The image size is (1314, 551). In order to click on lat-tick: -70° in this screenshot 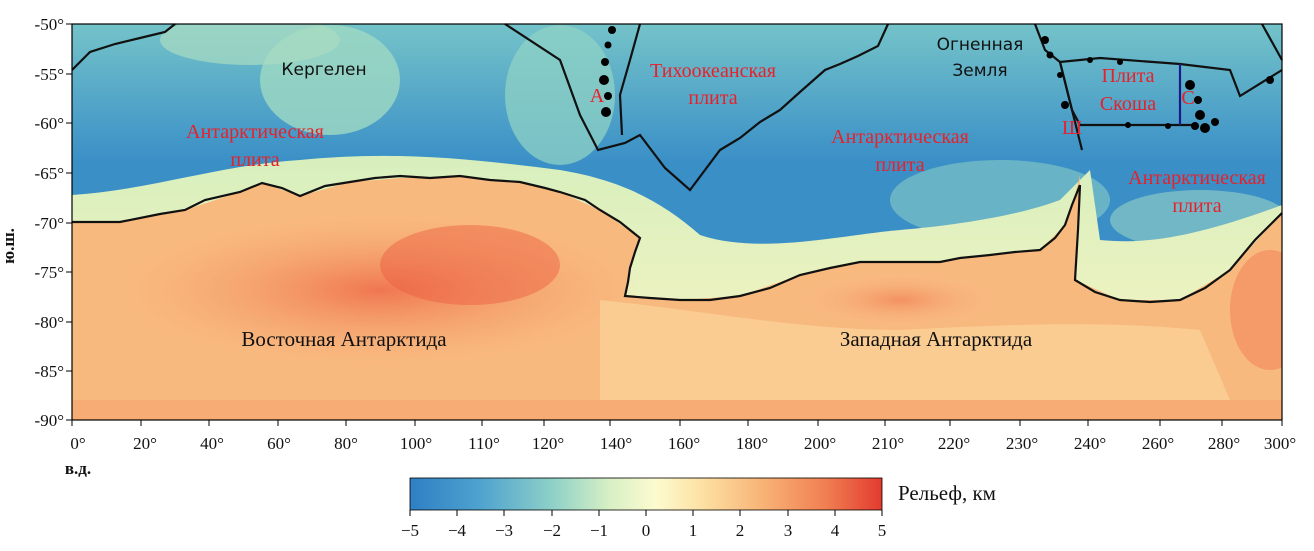, I will do `click(49, 223)`.